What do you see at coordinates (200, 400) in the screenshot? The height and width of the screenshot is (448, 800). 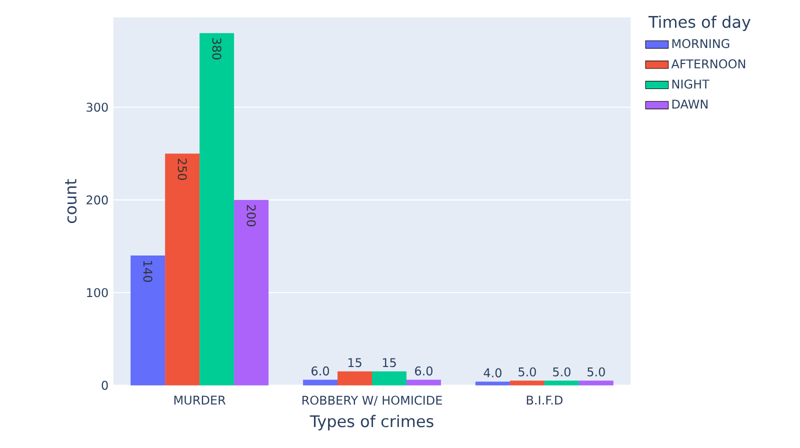 I see `x-tick-label: MURDER` at bounding box center [200, 400].